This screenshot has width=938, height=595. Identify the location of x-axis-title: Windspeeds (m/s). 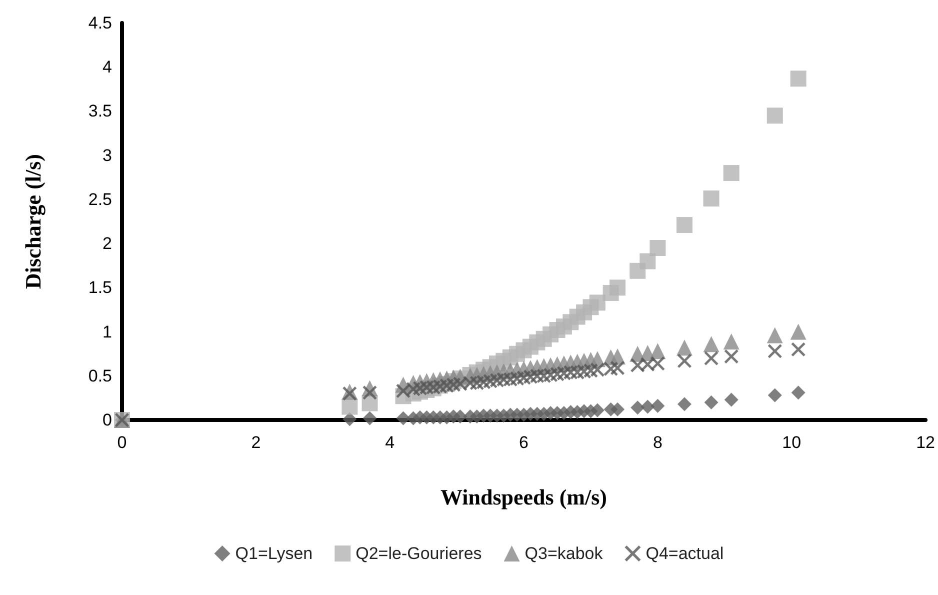
(524, 497).